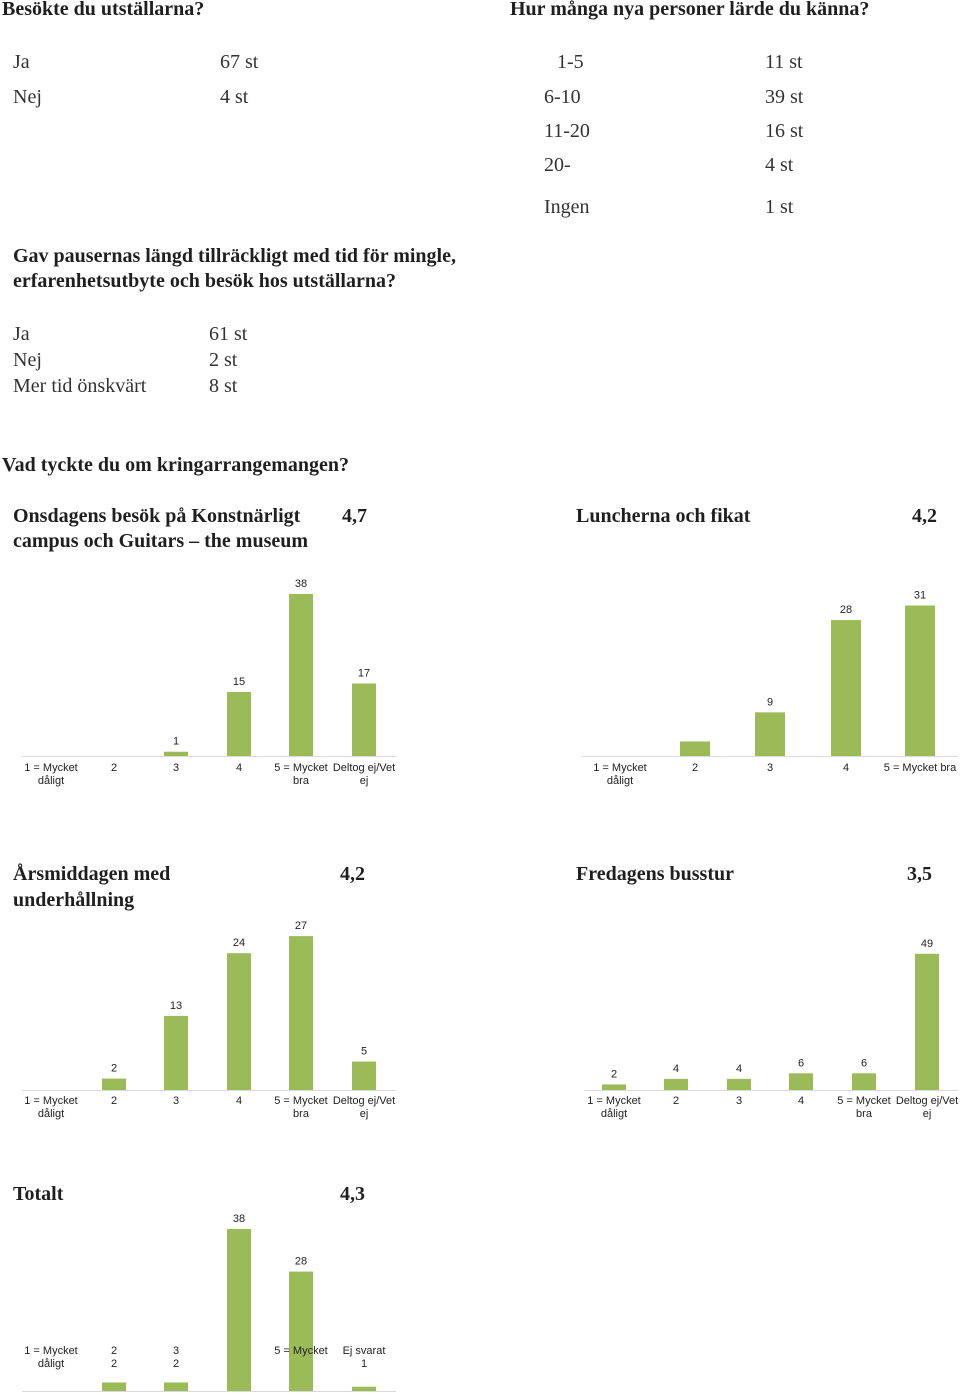 The height and width of the screenshot is (1397, 960). Describe the element at coordinates (157, 516) in the screenshot. I see `chart-title: Onsdagens besök på Konstnärligt` at that location.